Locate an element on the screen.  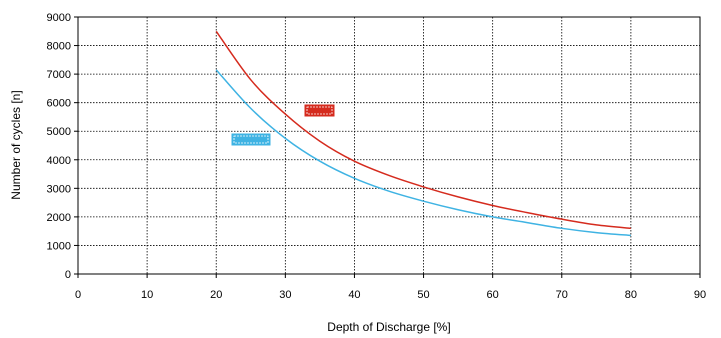
x-tick-label: 60 is located at coordinates (493, 295).